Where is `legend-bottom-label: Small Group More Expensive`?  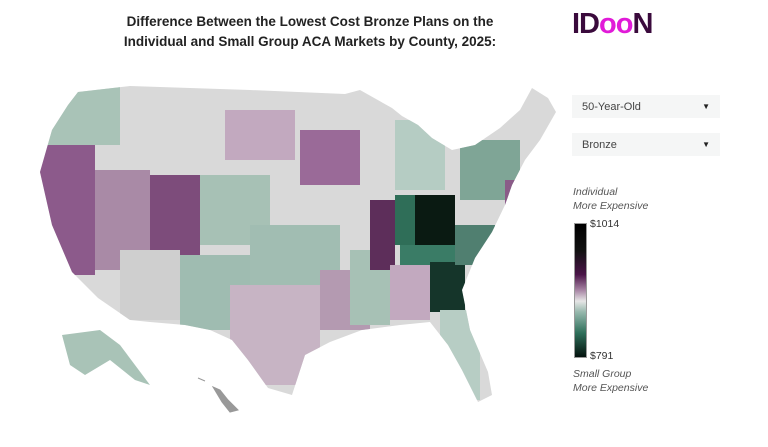 legend-bottom-label: Small Group More Expensive is located at coordinates (611, 381).